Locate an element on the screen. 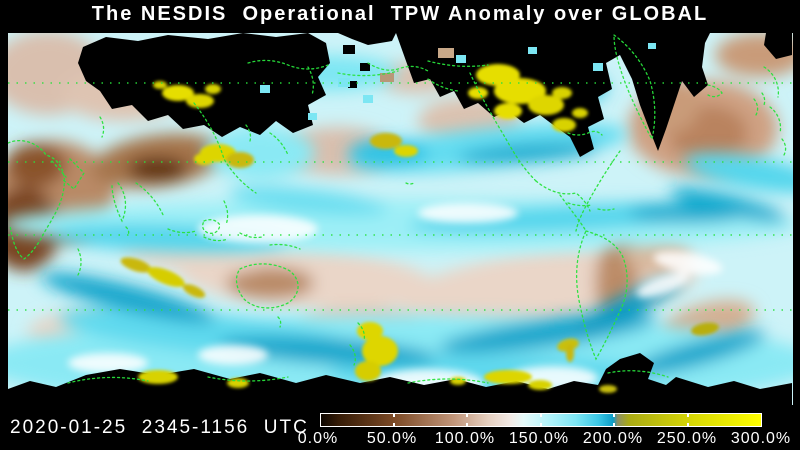 This screenshot has height=450, width=800. colorbar-label-50: 50.0% is located at coordinates (392, 438).